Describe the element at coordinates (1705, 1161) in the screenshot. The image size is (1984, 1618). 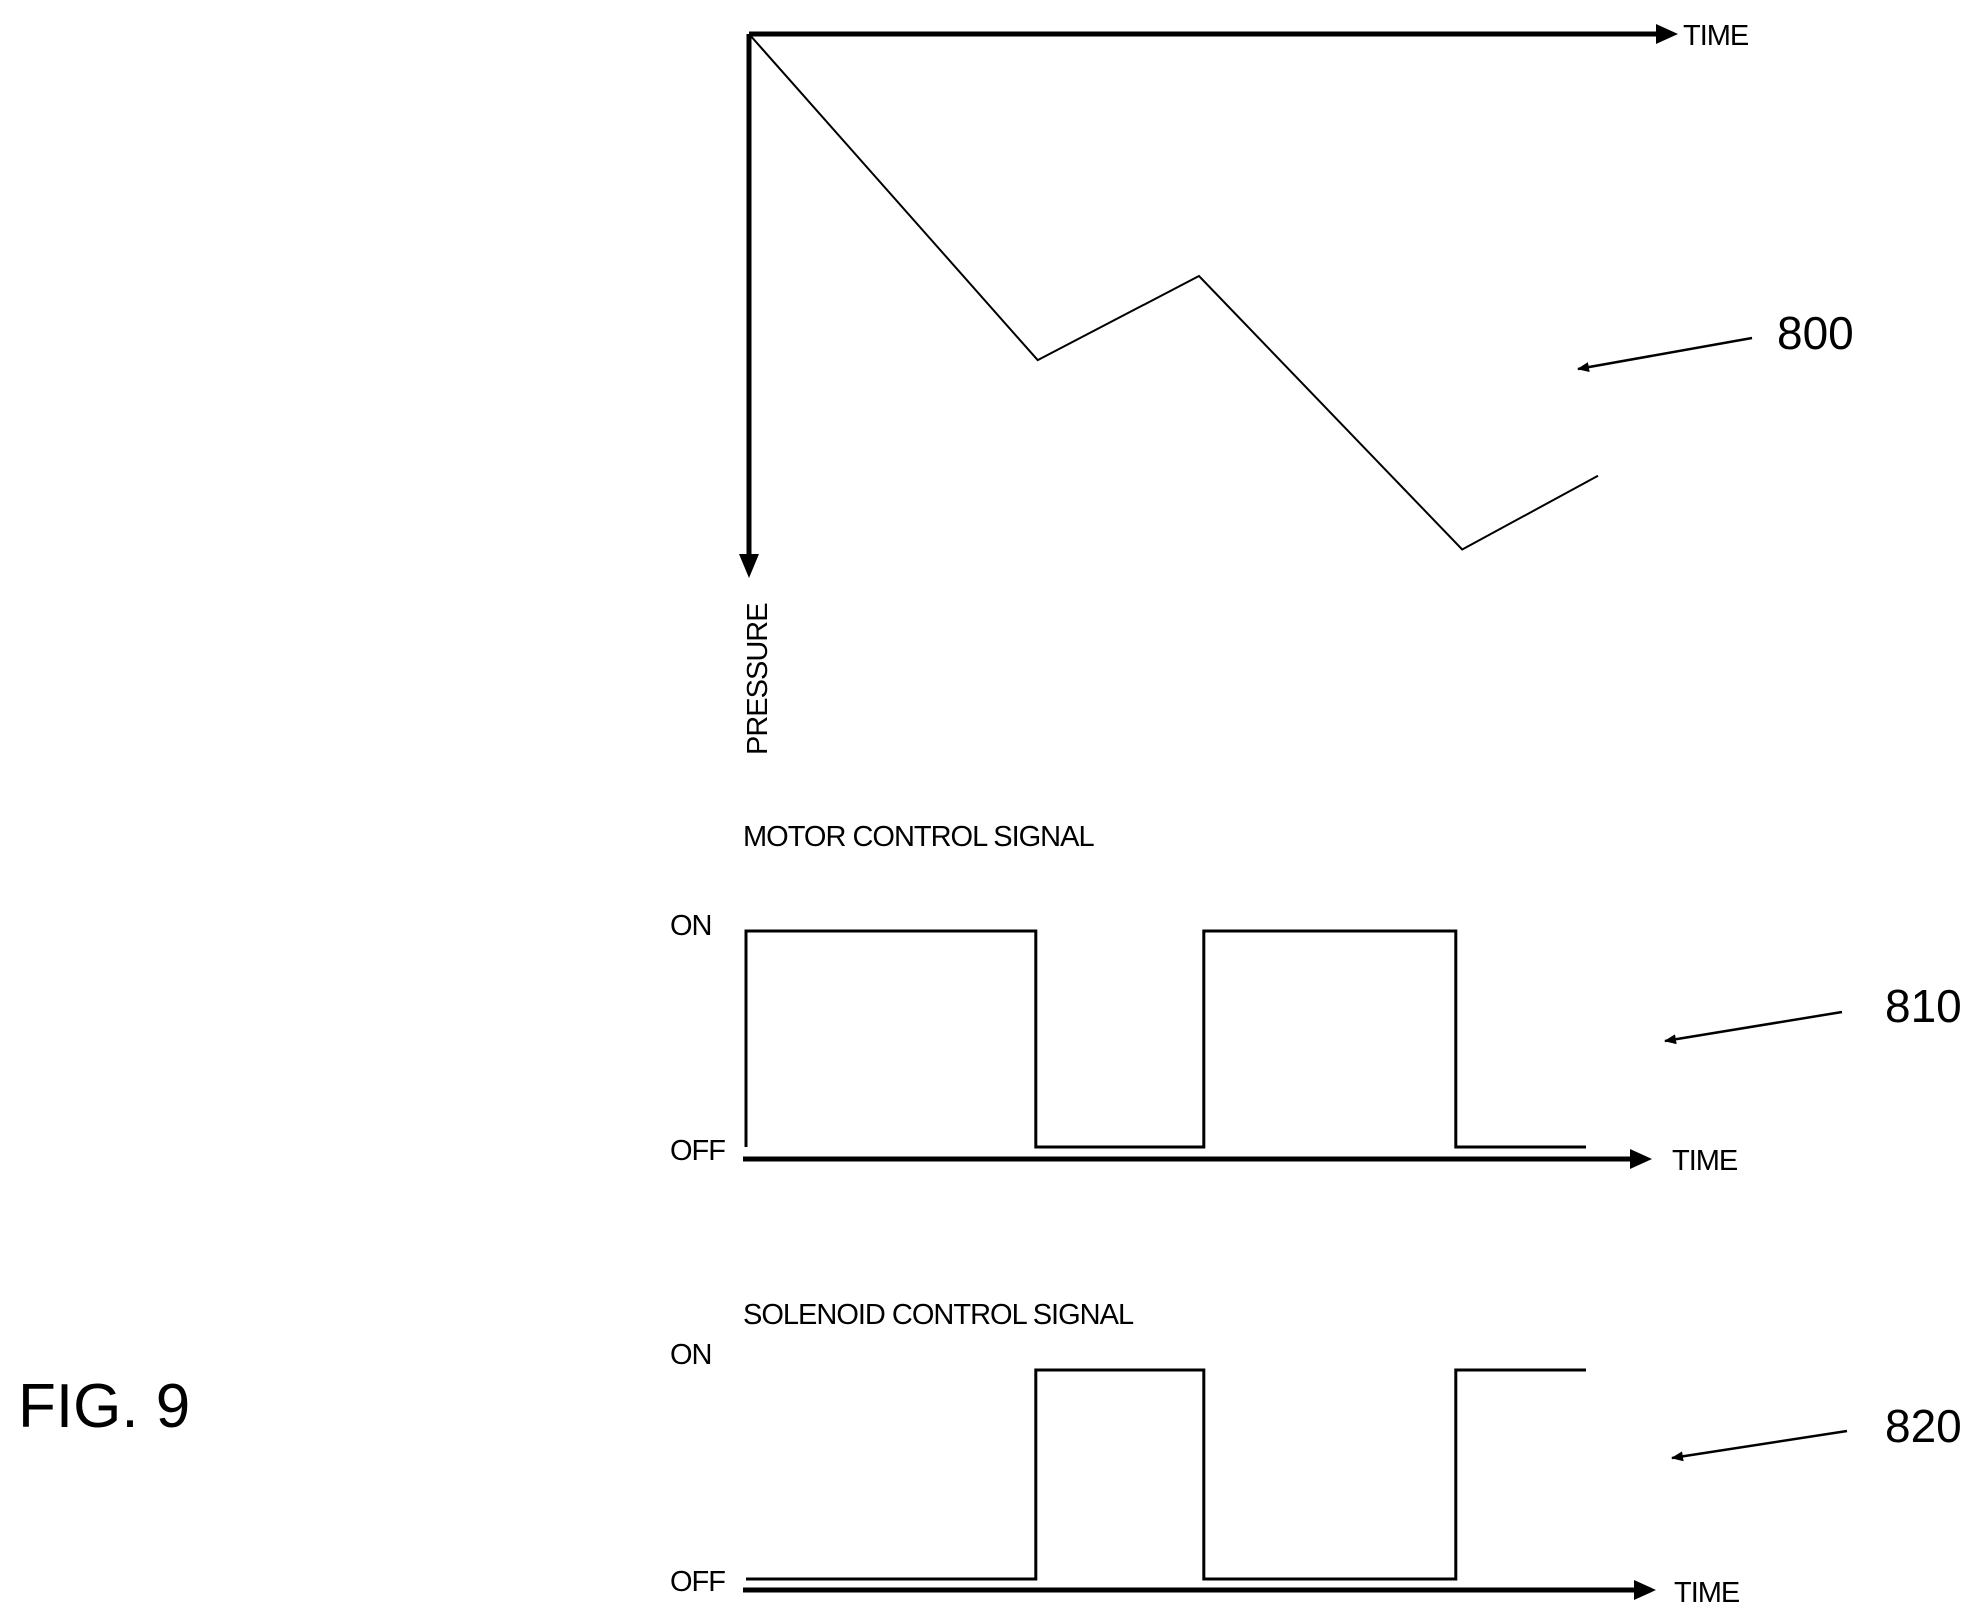
I see `motor-time-axis-label: TIME` at that location.